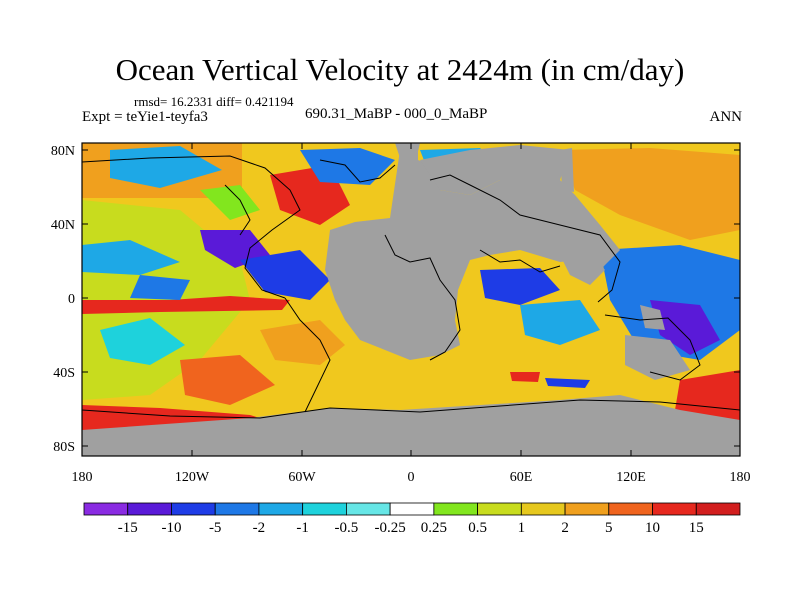 This screenshot has width=800, height=600. What do you see at coordinates (63, 299) in the screenshot?
I see `lat-labels: 80N 40N 0 40S 80S` at bounding box center [63, 299].